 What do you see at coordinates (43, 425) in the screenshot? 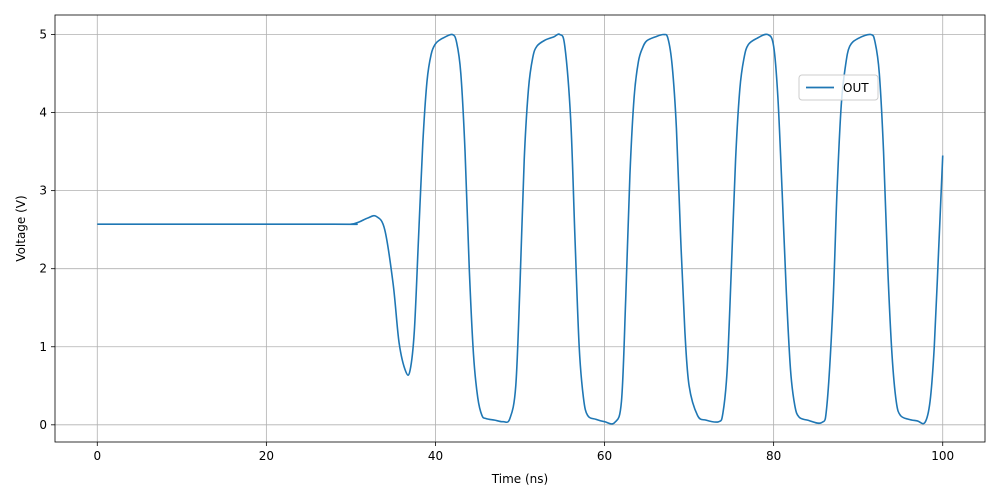
I see `y-tick-label: 0` at bounding box center [43, 425].